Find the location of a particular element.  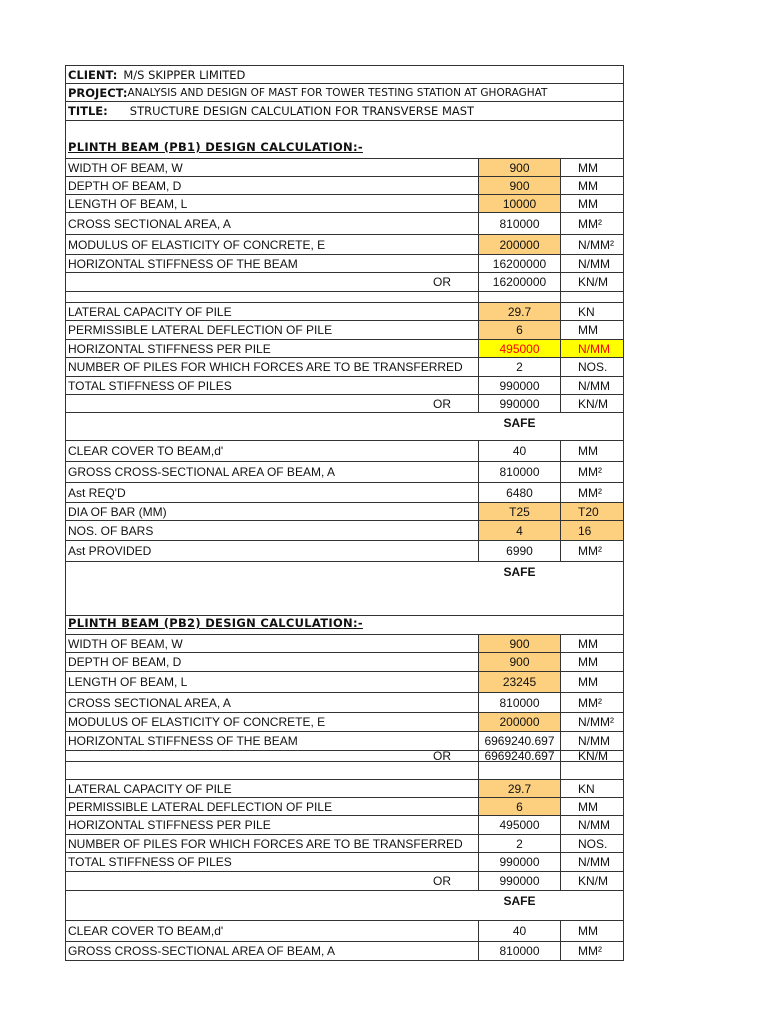

unit-cell: T20 is located at coordinates (592, 511).